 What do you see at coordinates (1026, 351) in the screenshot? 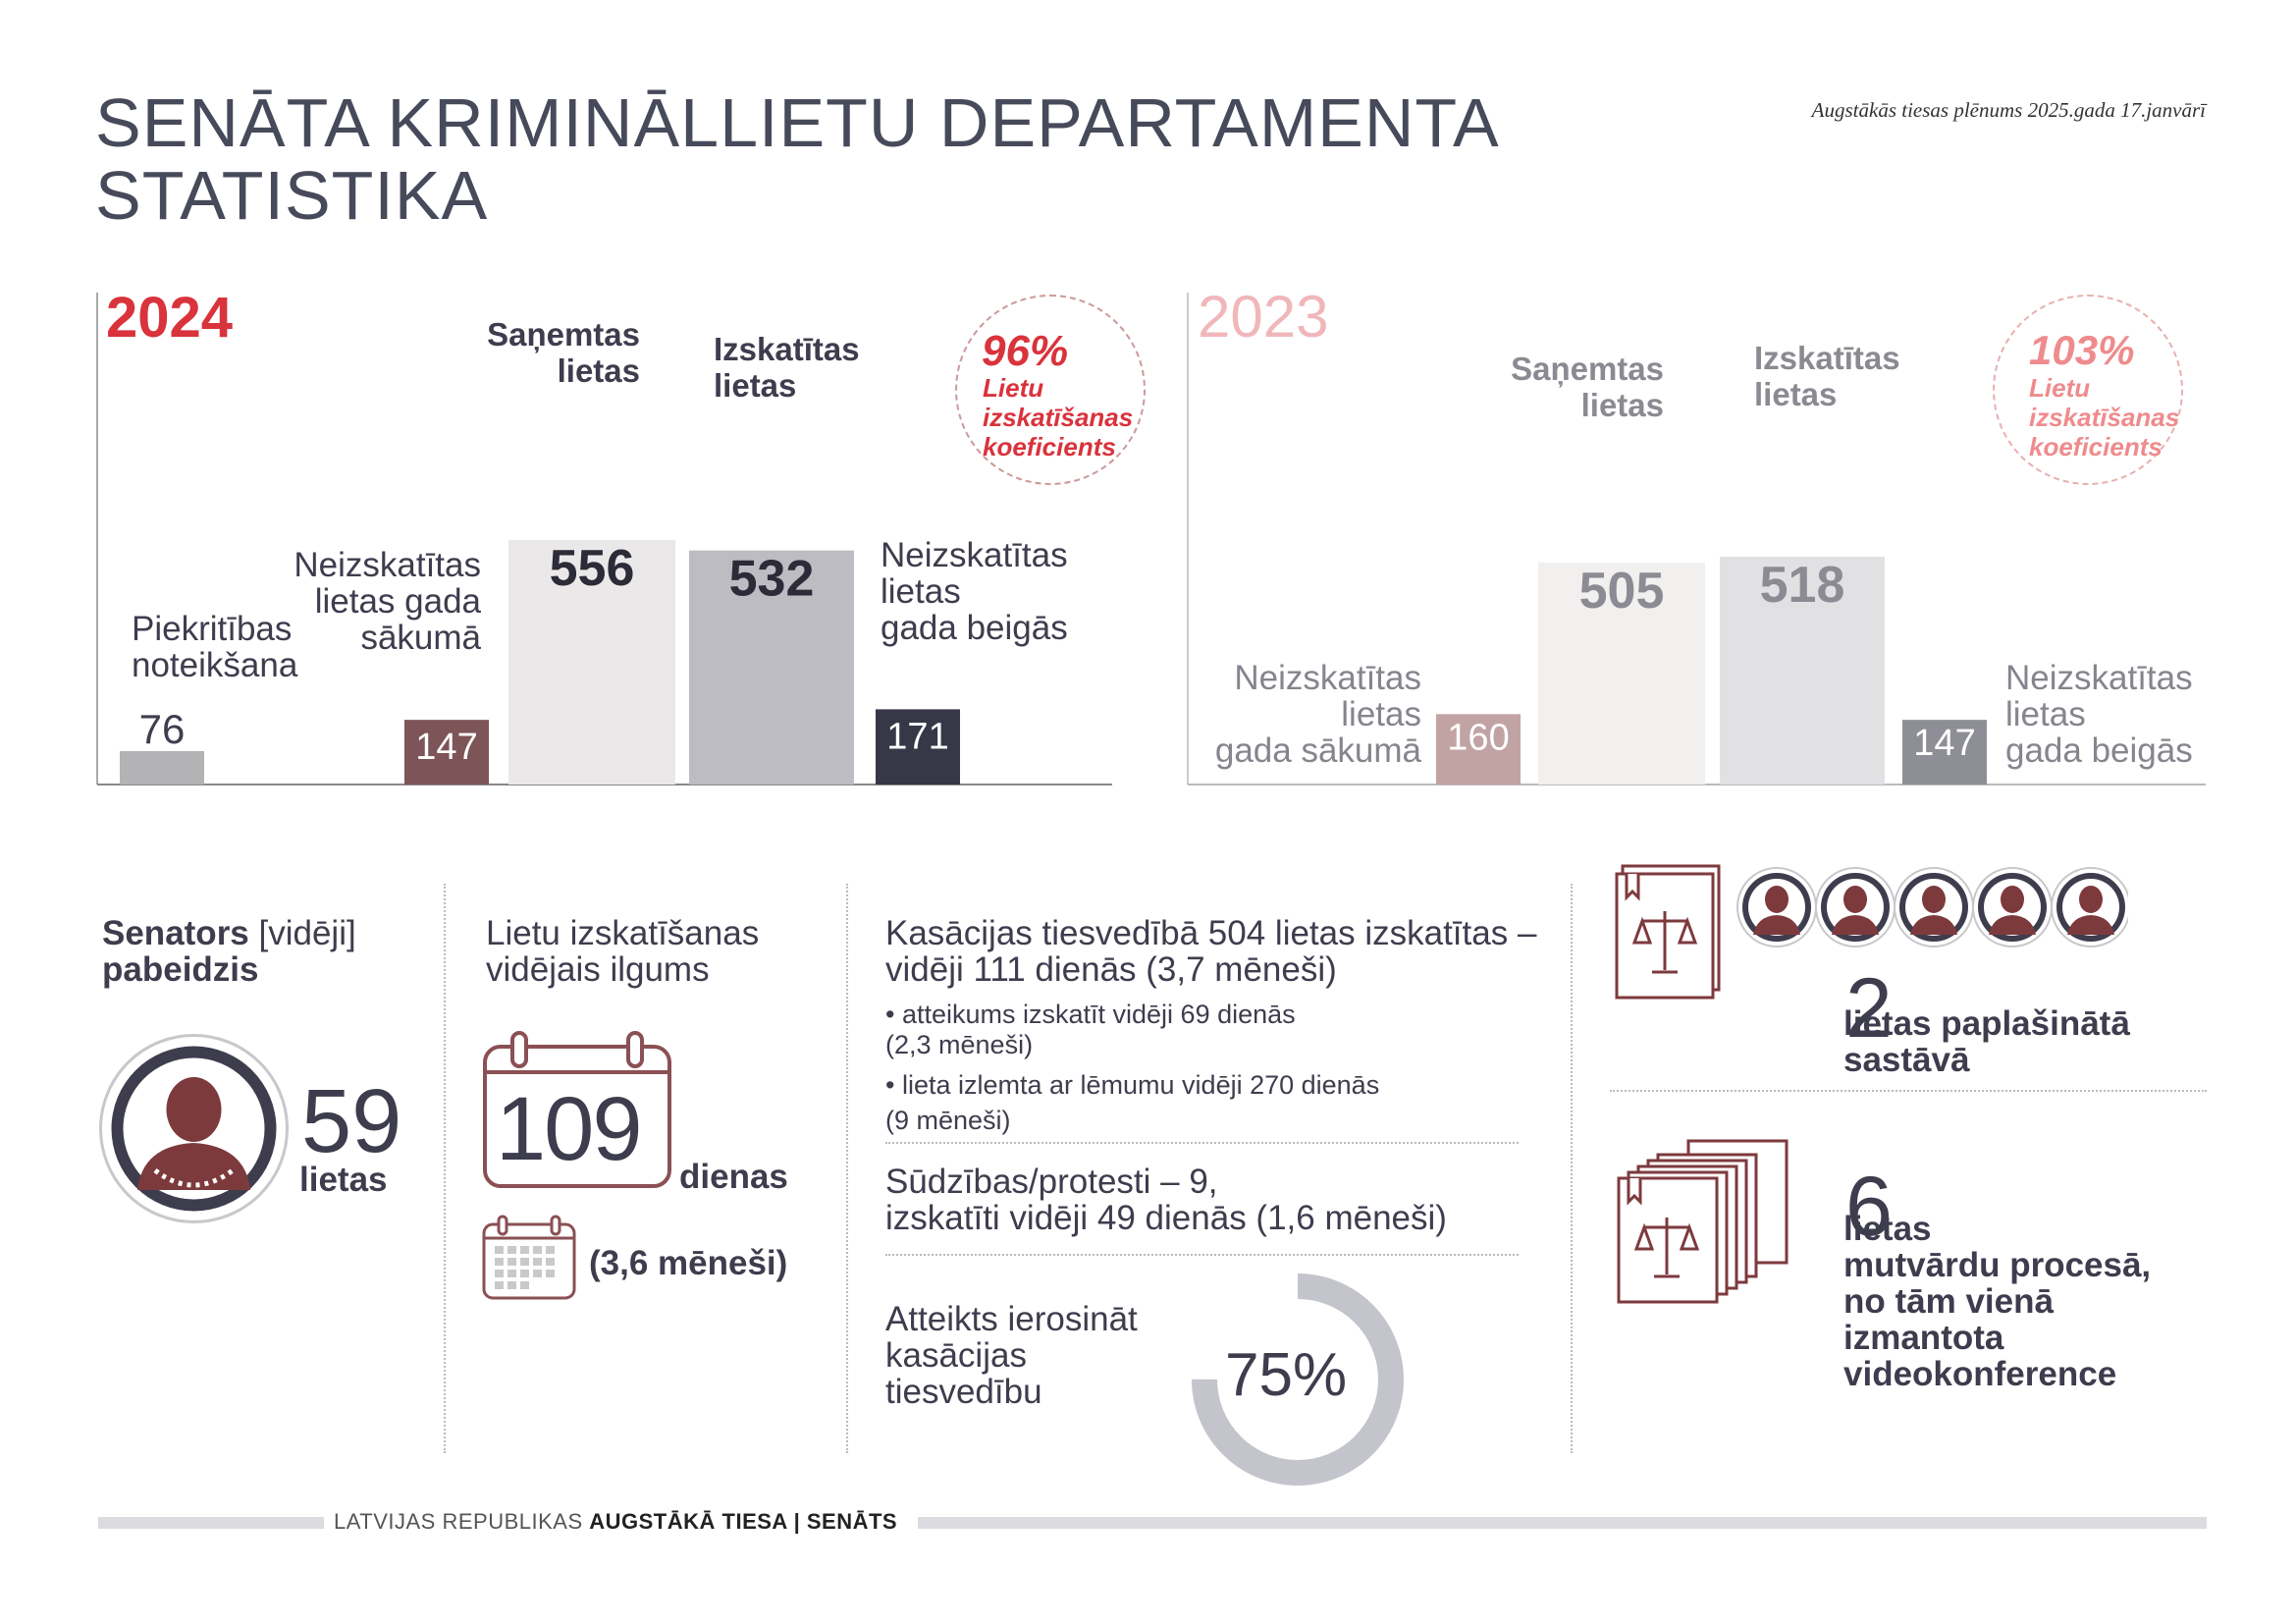
I see `ratio-value-2024: 96%` at bounding box center [1026, 351].